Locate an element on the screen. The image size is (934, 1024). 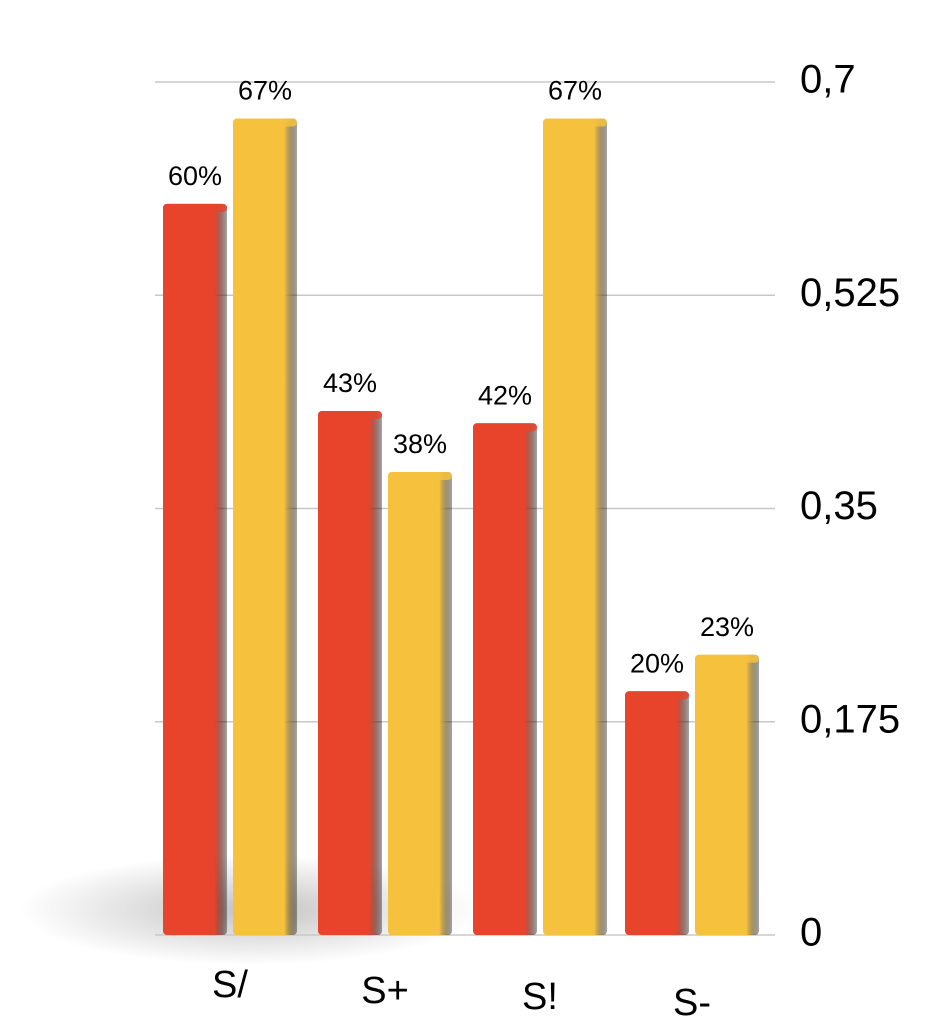
y-tick-label: 0,175 is located at coordinates (850, 719).